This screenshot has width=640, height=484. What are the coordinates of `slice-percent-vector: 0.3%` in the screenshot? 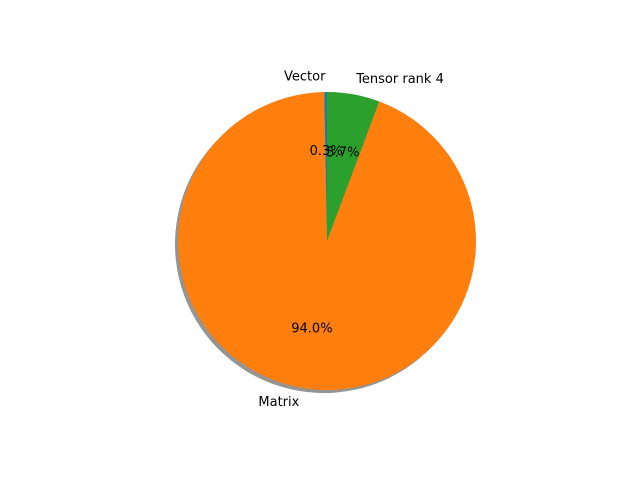 It's located at (326, 151).